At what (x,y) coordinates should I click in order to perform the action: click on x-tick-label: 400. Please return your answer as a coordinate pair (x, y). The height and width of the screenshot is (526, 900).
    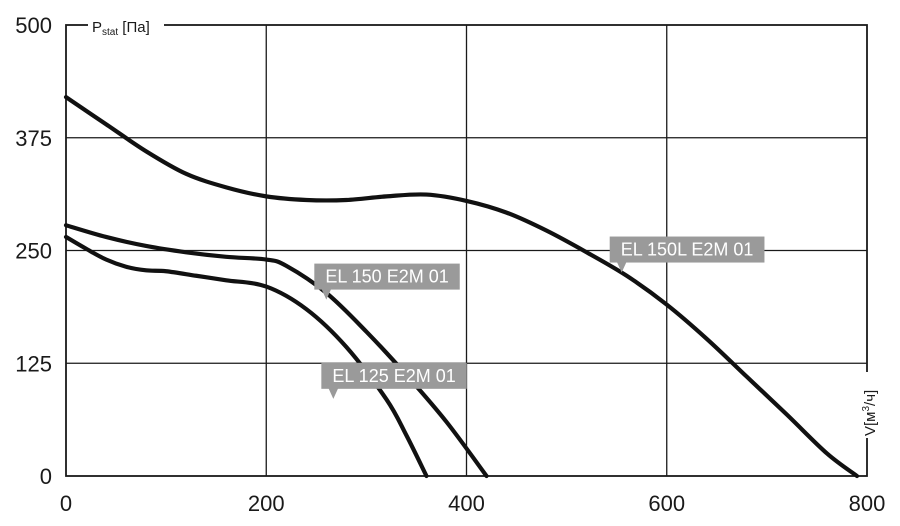
    Looking at the image, I should click on (466, 503).